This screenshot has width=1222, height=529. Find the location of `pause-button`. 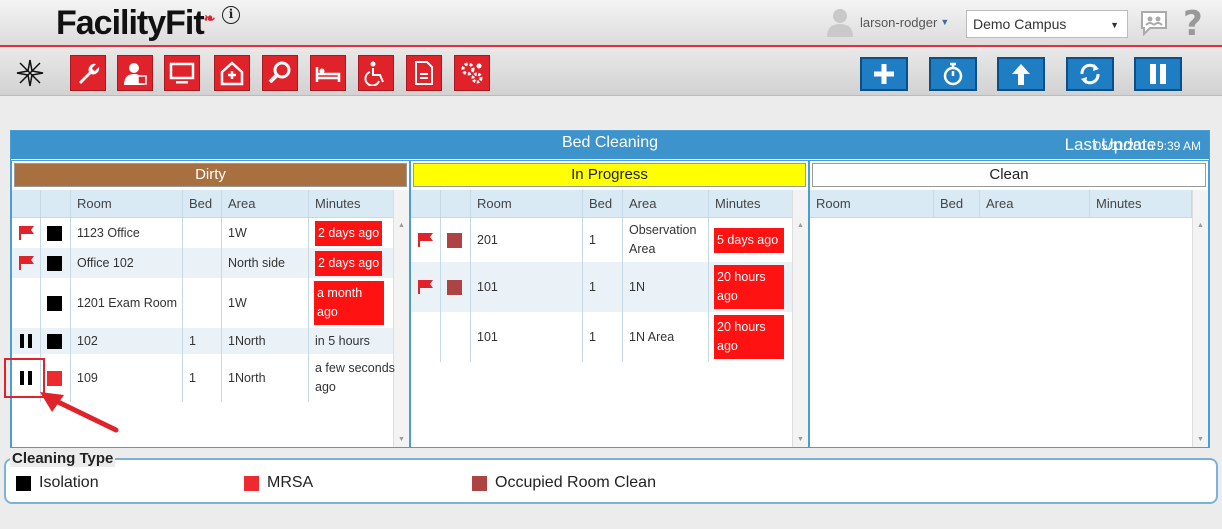

pause-button is located at coordinates (1158, 74).